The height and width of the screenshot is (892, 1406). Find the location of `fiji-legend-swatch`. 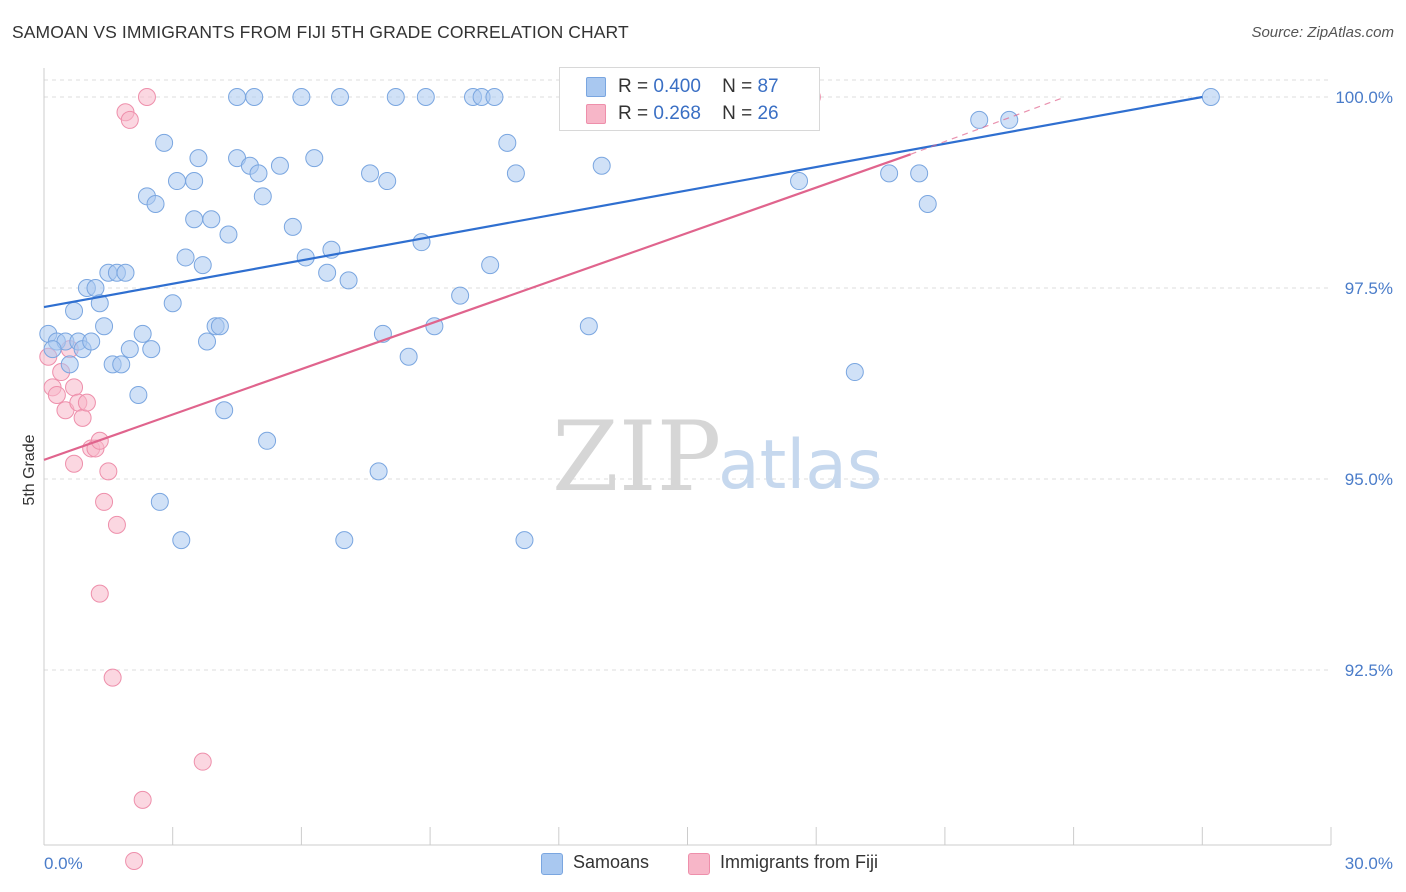

fiji-legend-swatch is located at coordinates (699, 864).